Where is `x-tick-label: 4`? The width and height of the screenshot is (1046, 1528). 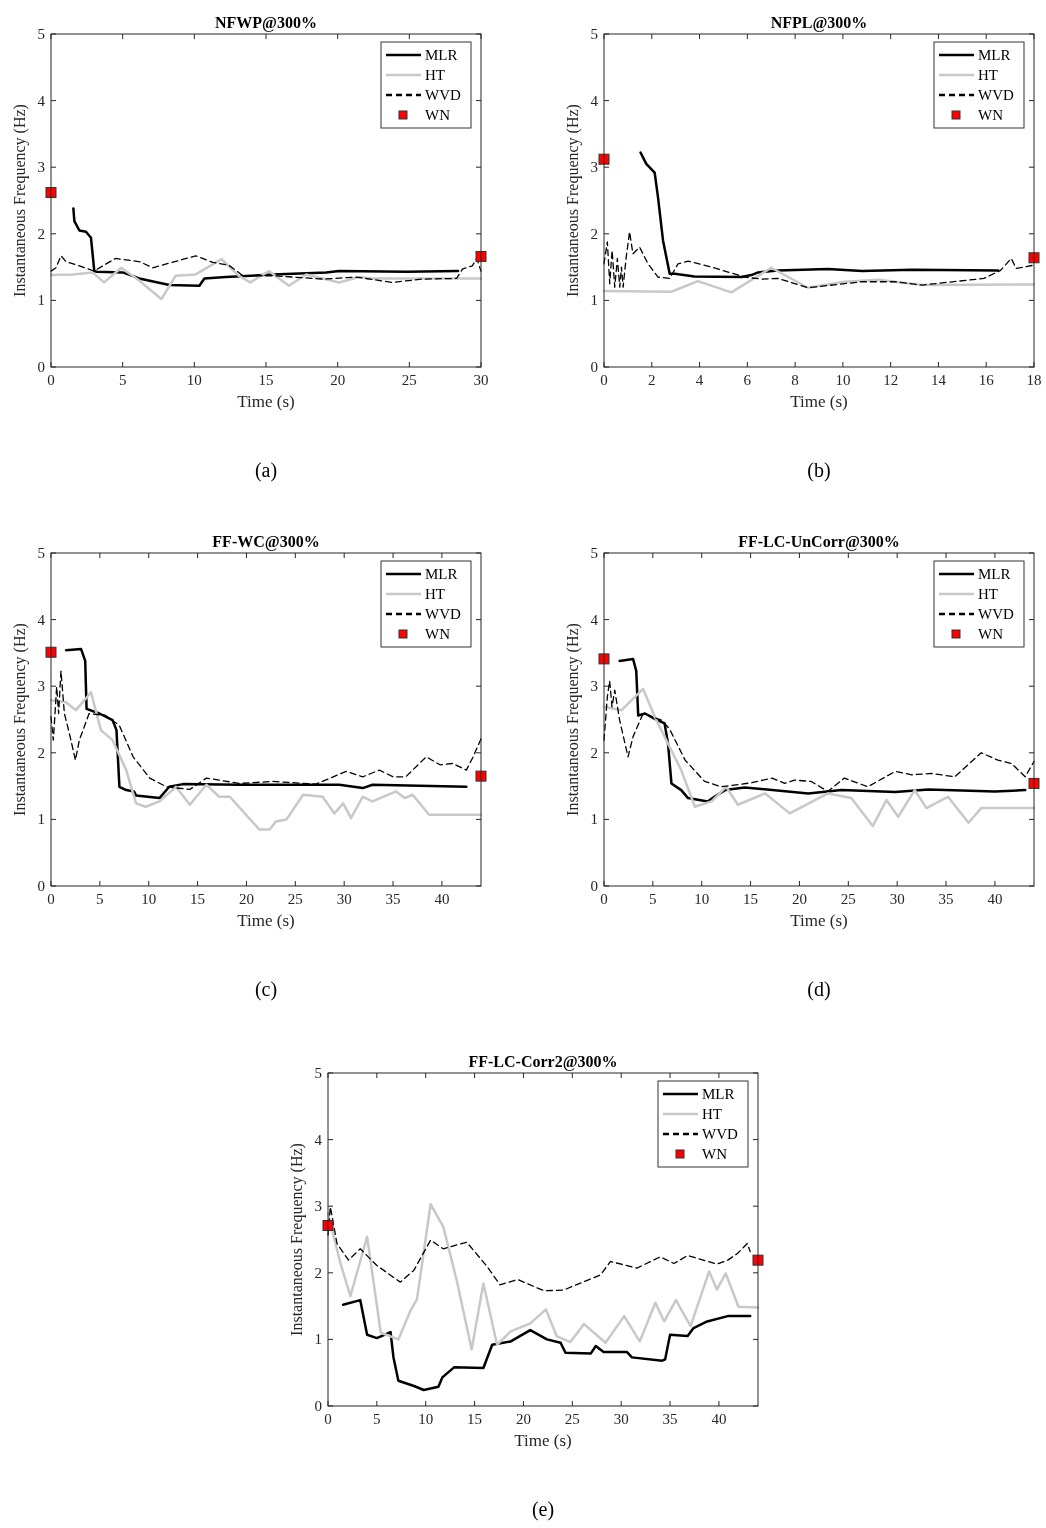 x-tick-label: 4 is located at coordinates (699, 380).